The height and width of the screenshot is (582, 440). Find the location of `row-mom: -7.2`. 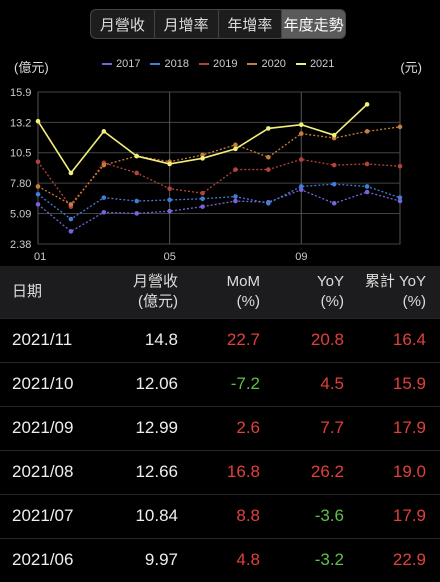

row-mom: -7.2 is located at coordinates (245, 383).